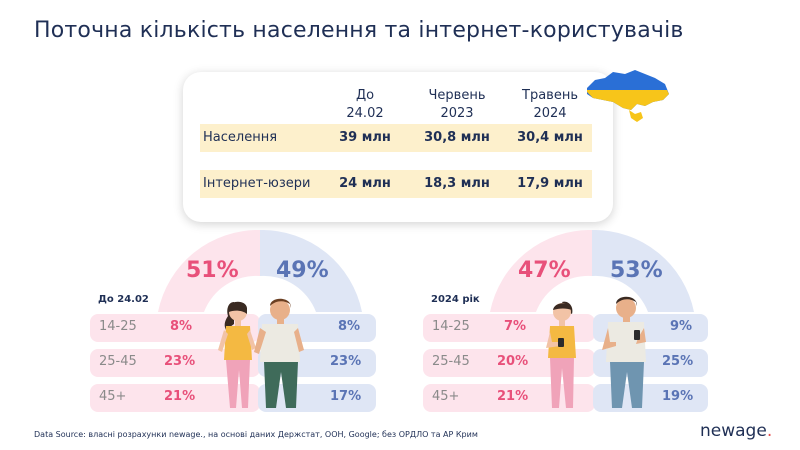 The height and width of the screenshot is (450, 800). What do you see at coordinates (396, 138) in the screenshot?
I see `population-row-band` at bounding box center [396, 138].